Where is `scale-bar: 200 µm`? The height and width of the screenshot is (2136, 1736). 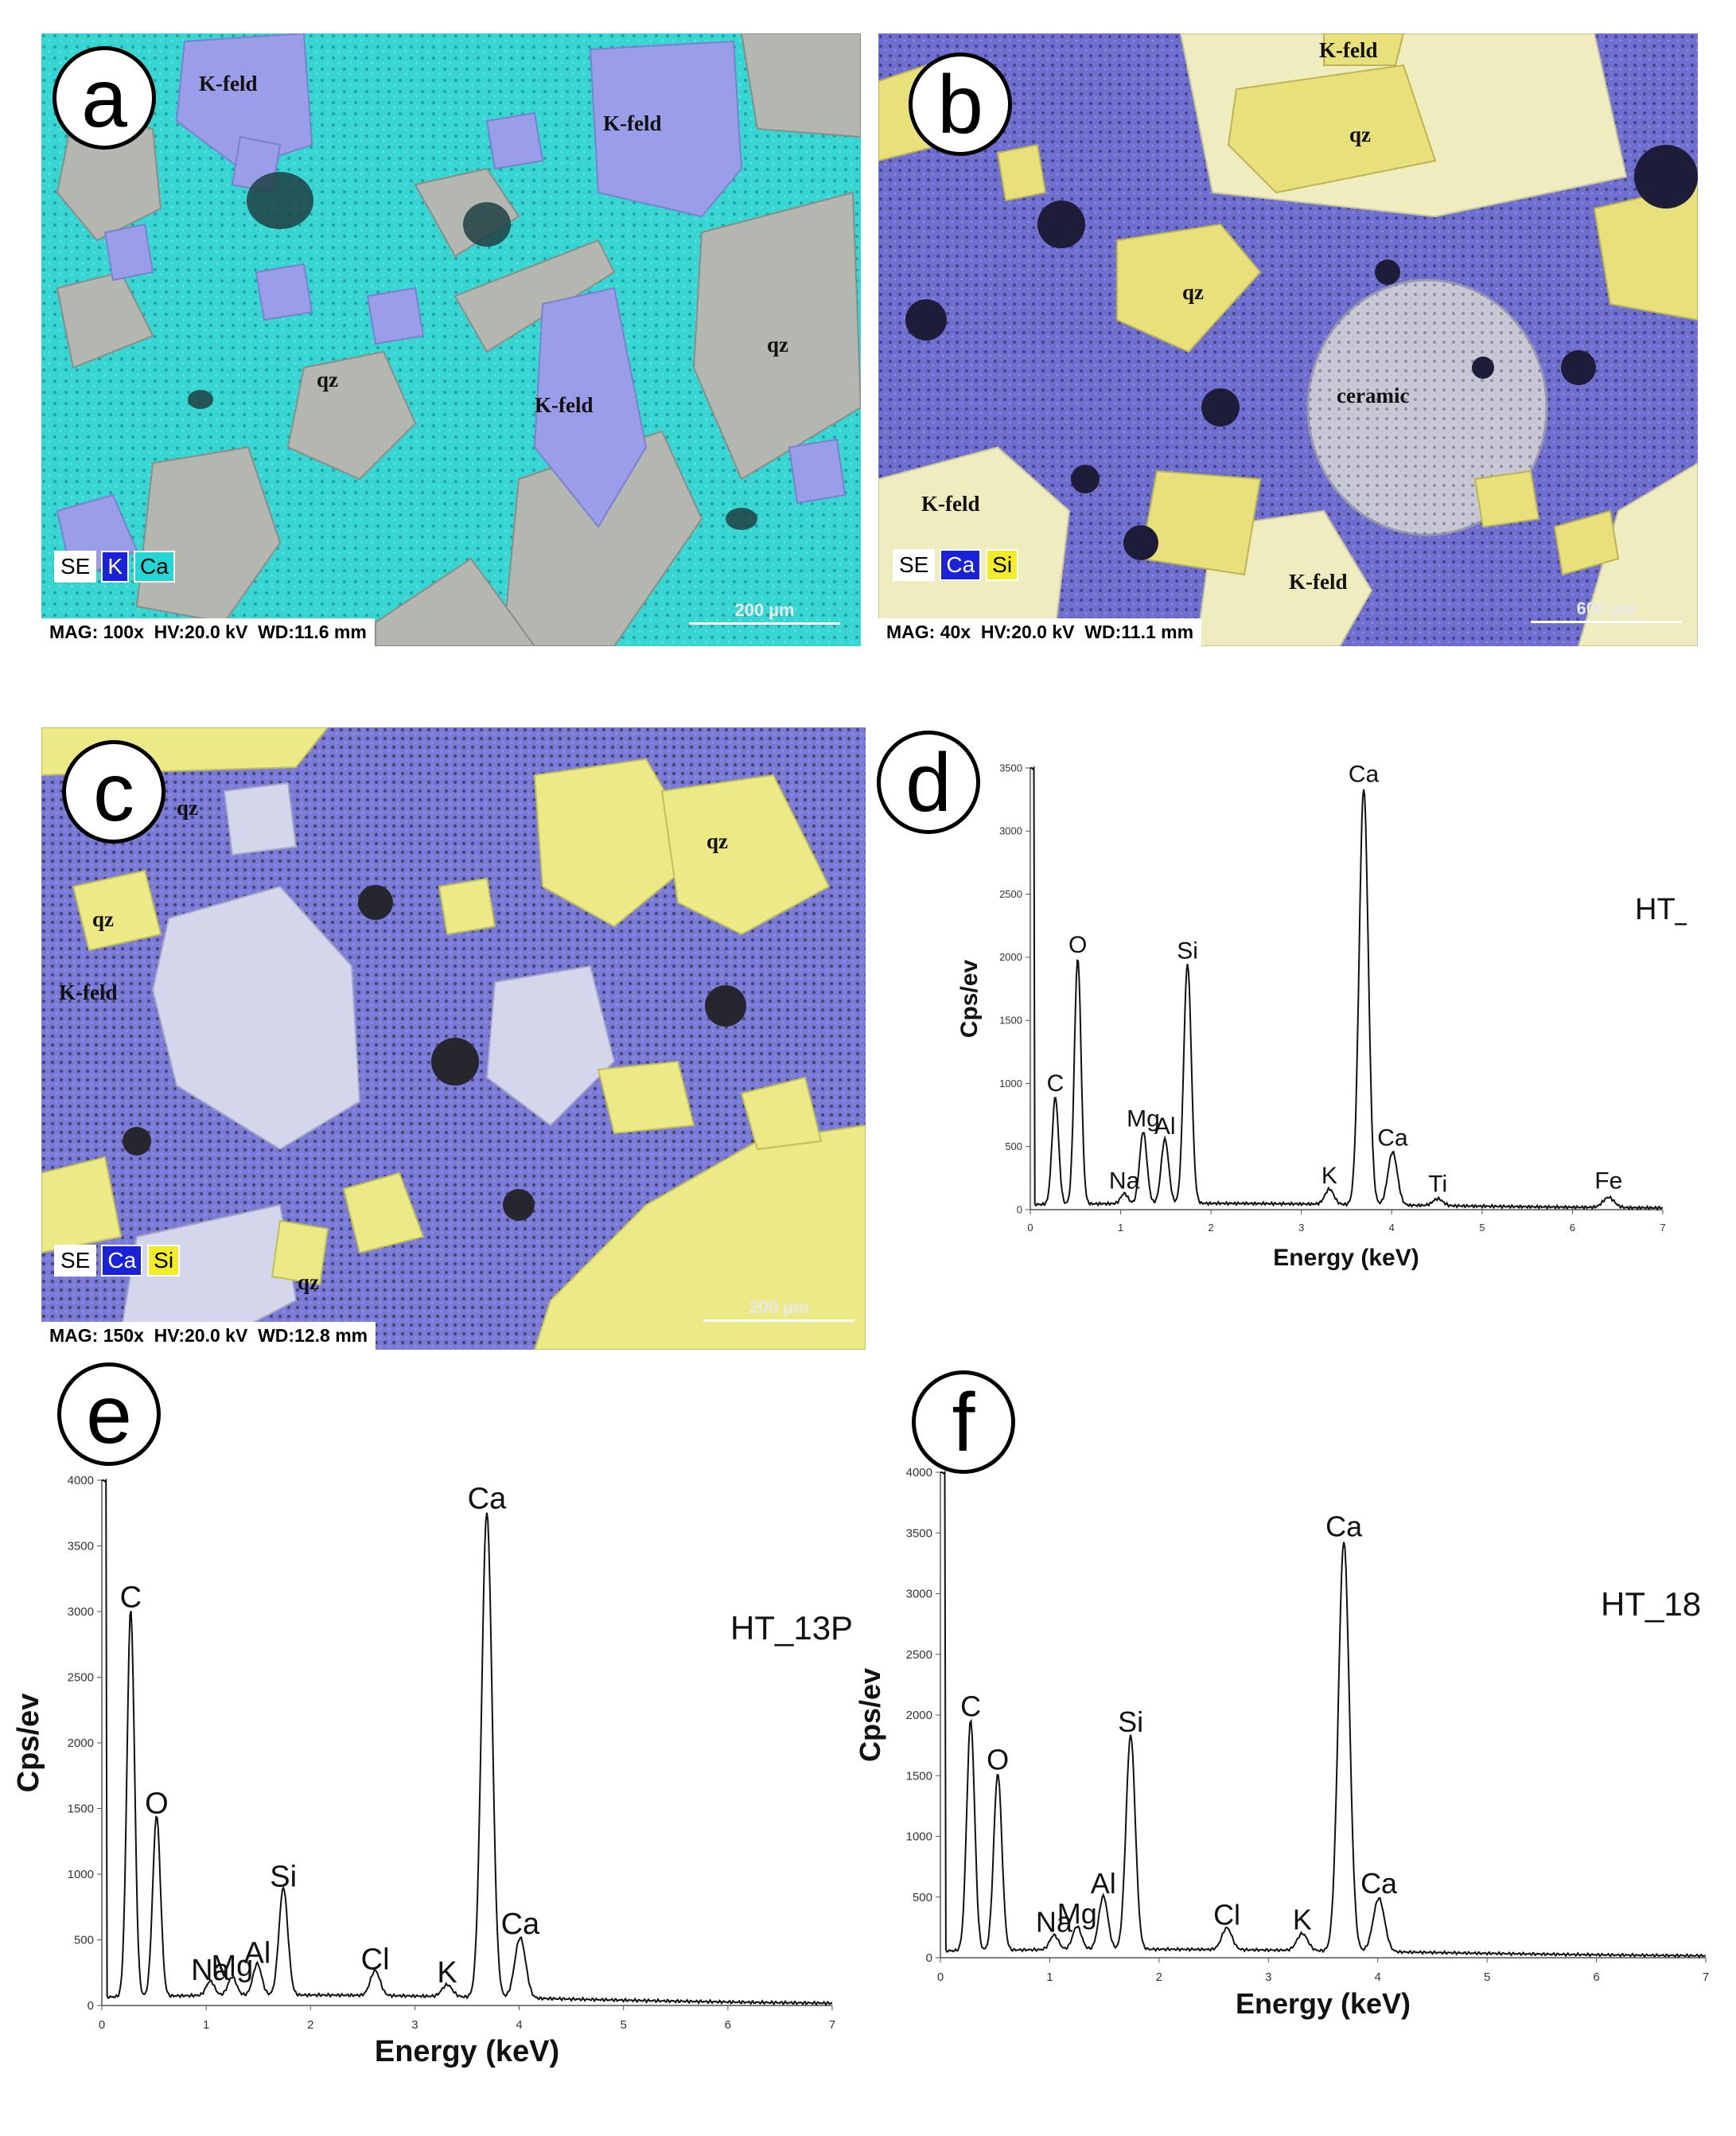 scale-bar: 200 µm is located at coordinates (778, 1310).